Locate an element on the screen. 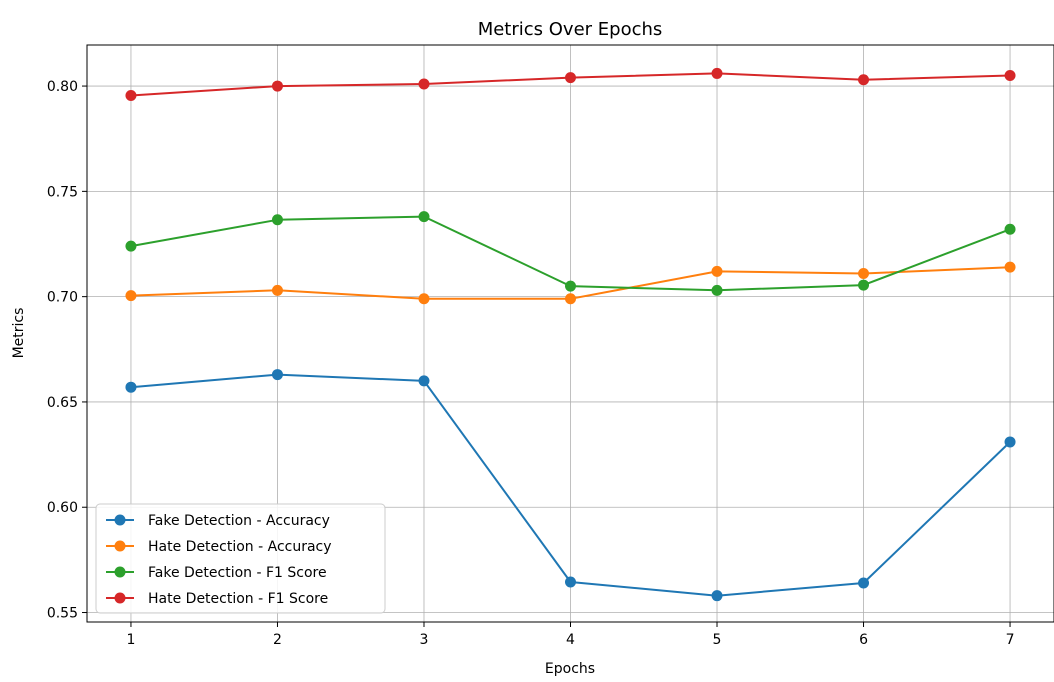  legend-box is located at coordinates (240, 558).